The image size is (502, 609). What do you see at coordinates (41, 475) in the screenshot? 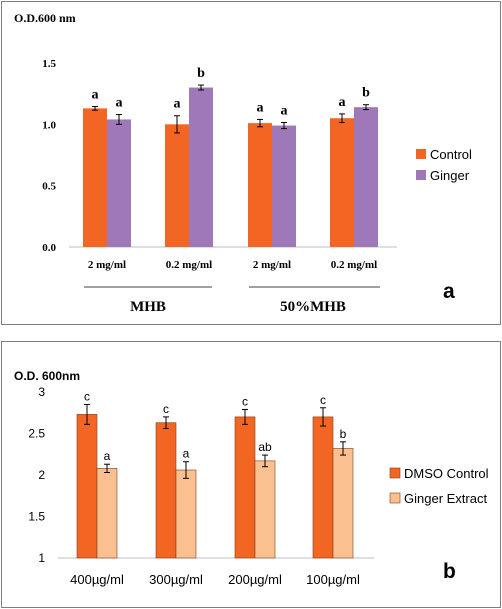
I see `y-tick-label: 2` at bounding box center [41, 475].